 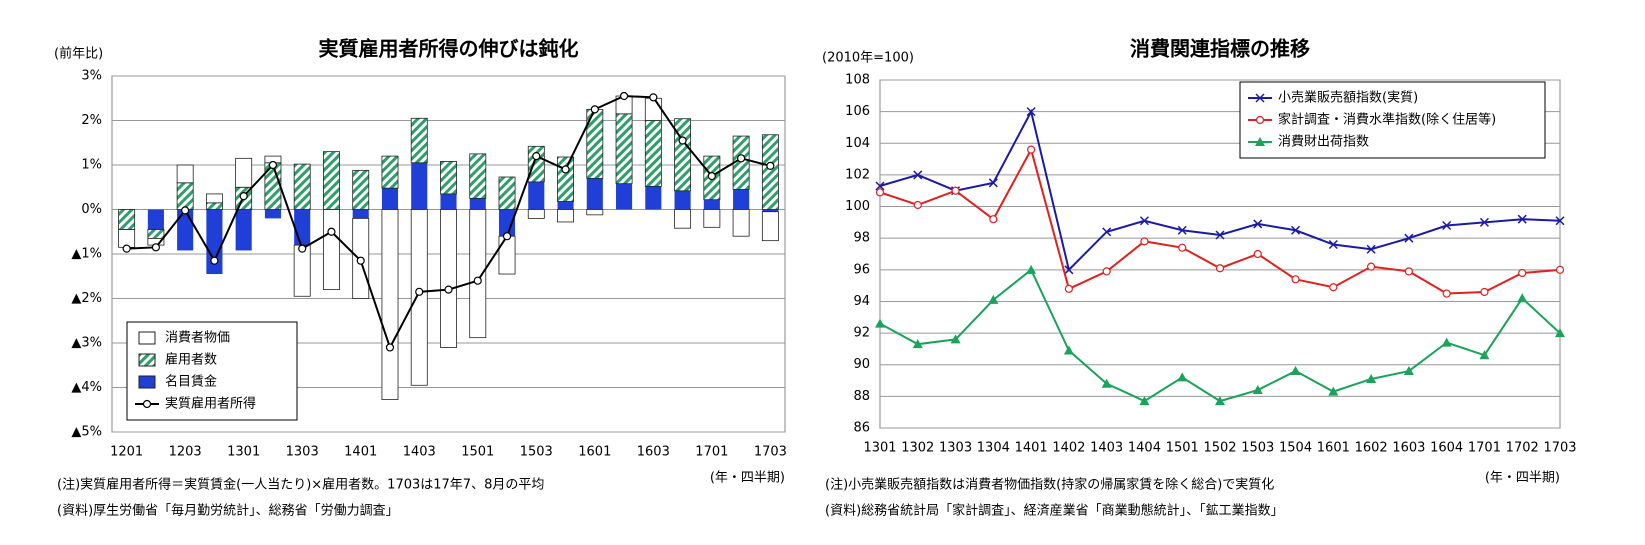 What do you see at coordinates (1068, 448) in the screenshot?
I see `x-tick-label: 1402` at bounding box center [1068, 448].